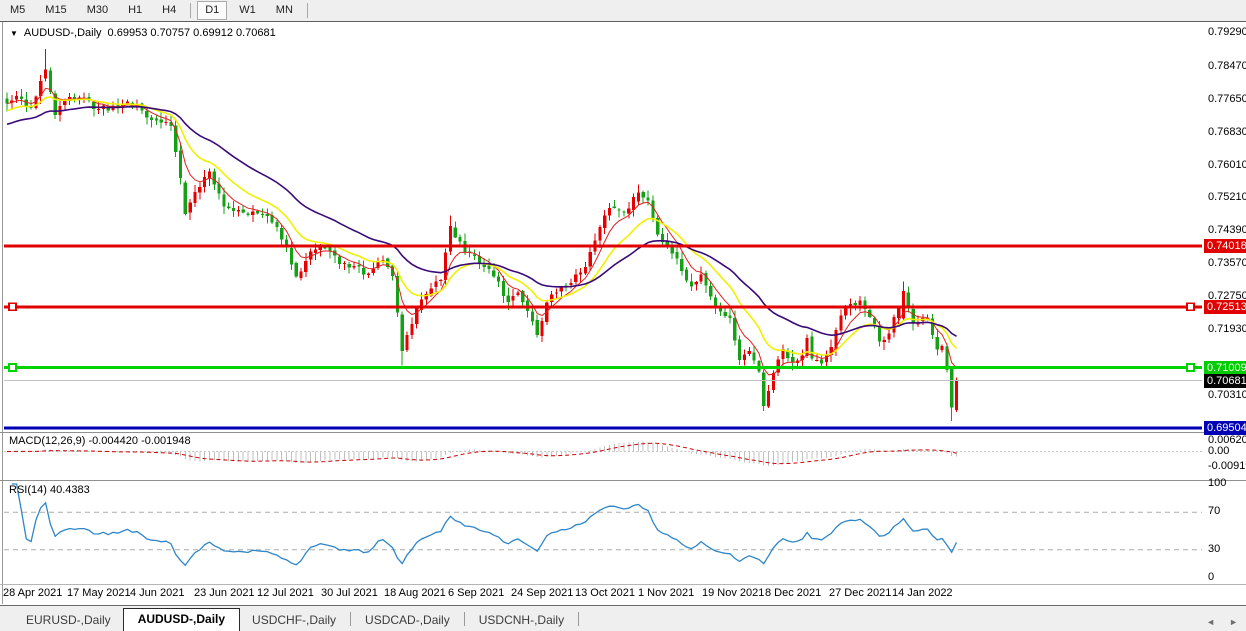 Image resolution: width=1246 pixels, height=631 pixels. What do you see at coordinates (1211, 622) in the screenshot?
I see `tab-scroll-left-icon: ◄` at bounding box center [1211, 622].